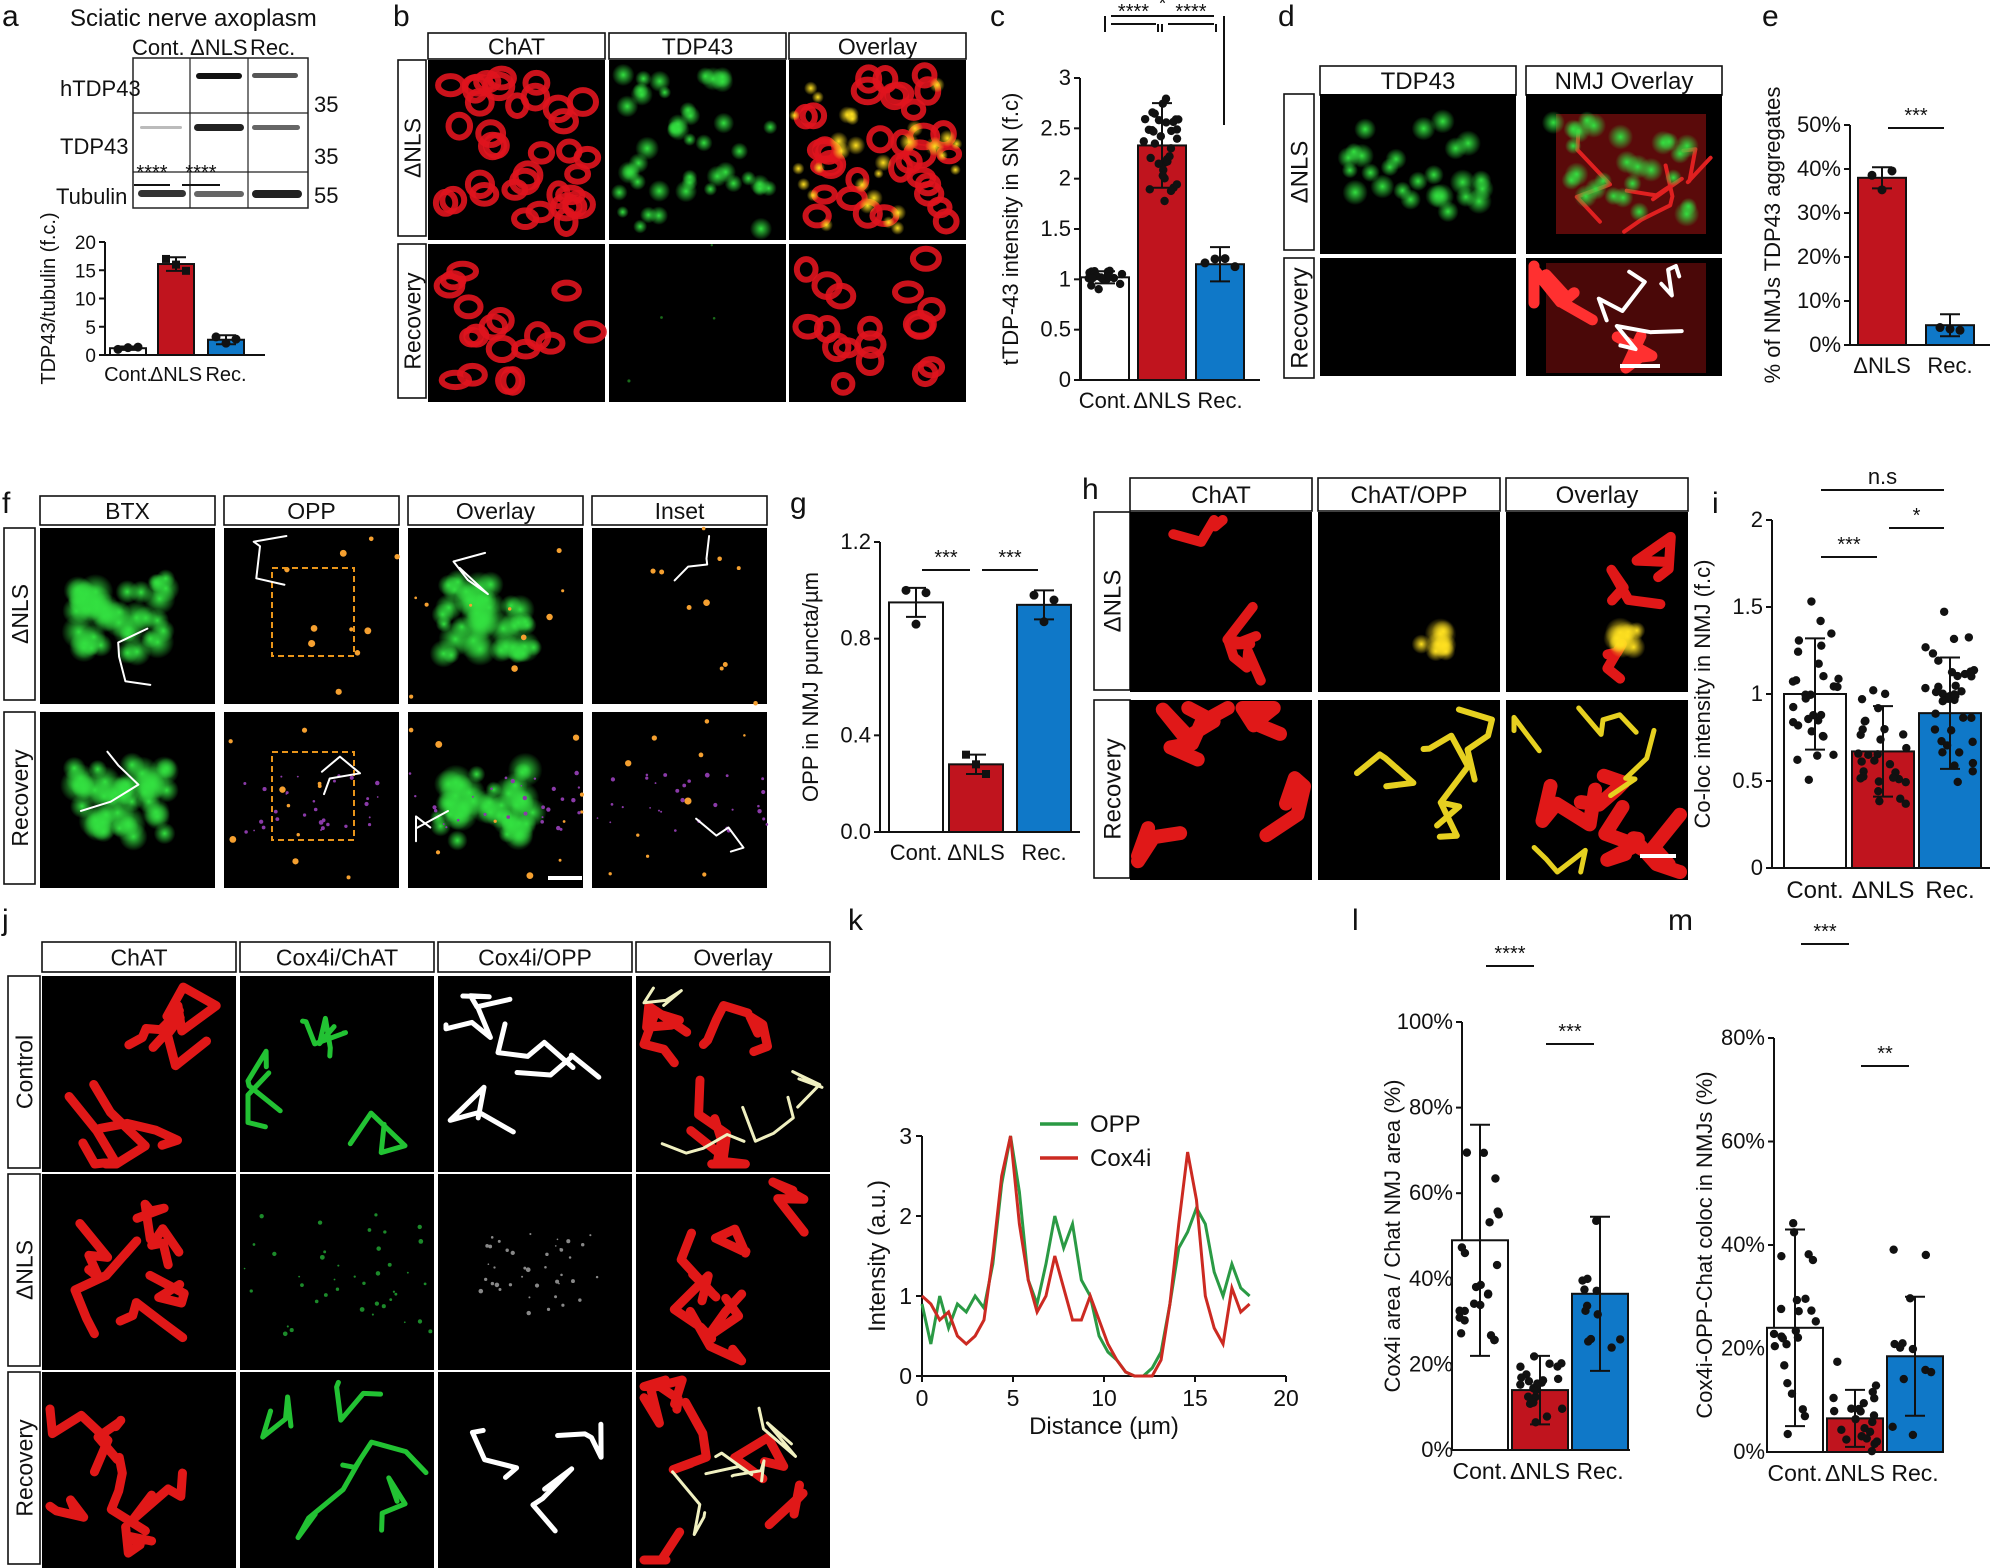 This screenshot has width=2001, height=1568. I want to click on significance-label: *, so click(1163, 7).